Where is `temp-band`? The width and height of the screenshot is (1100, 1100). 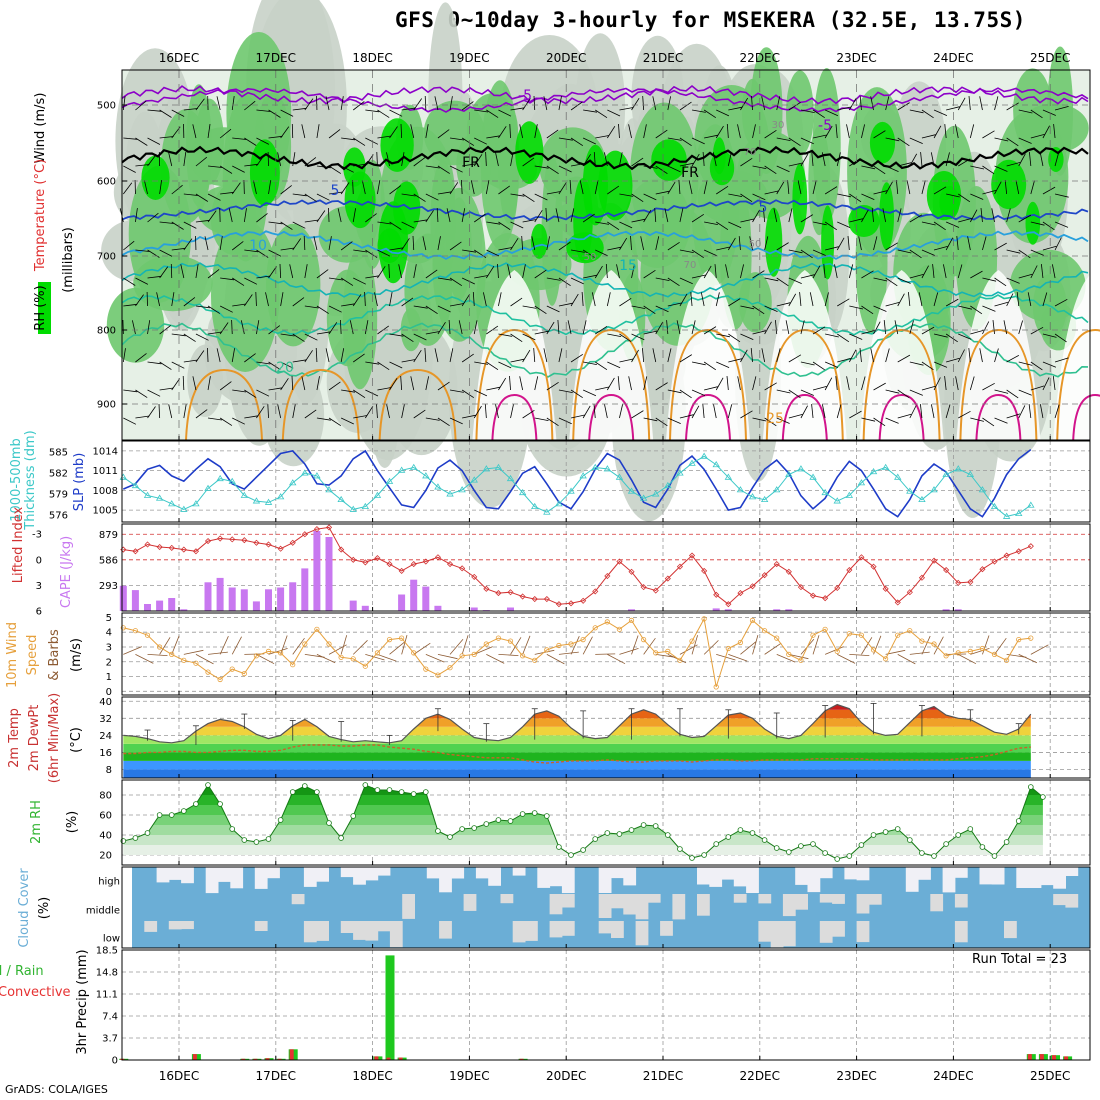 temp-band is located at coordinates (577, 773).